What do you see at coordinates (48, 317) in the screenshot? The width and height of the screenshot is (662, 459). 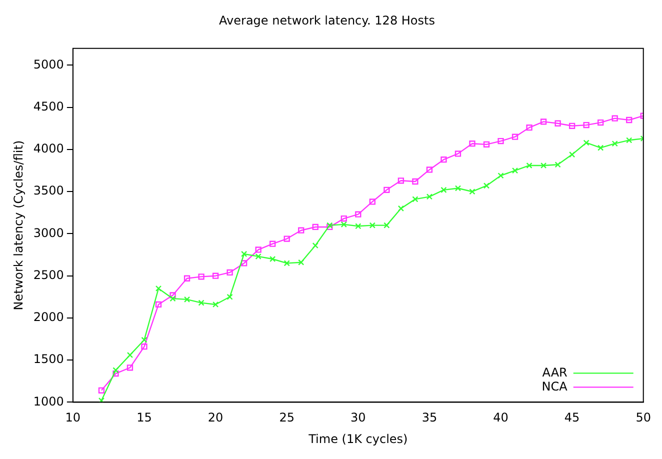 I see `y-tick-label: 2000` at bounding box center [48, 317].